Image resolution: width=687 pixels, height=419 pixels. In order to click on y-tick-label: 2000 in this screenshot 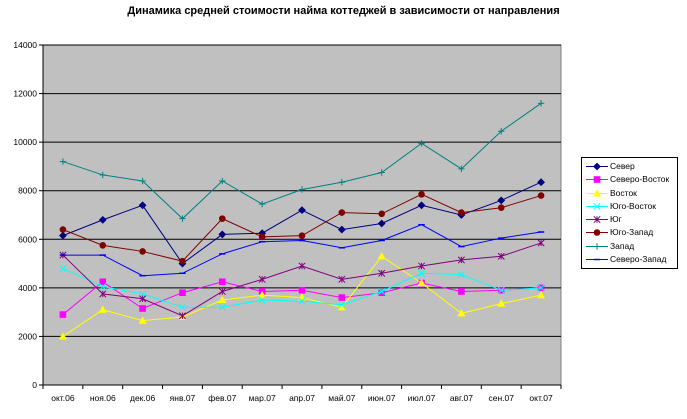, I will do `click(27, 336)`.